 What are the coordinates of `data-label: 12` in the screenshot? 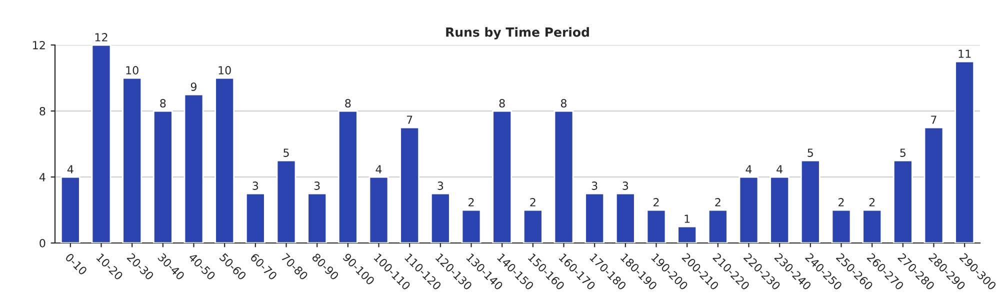 It's located at (101, 37).